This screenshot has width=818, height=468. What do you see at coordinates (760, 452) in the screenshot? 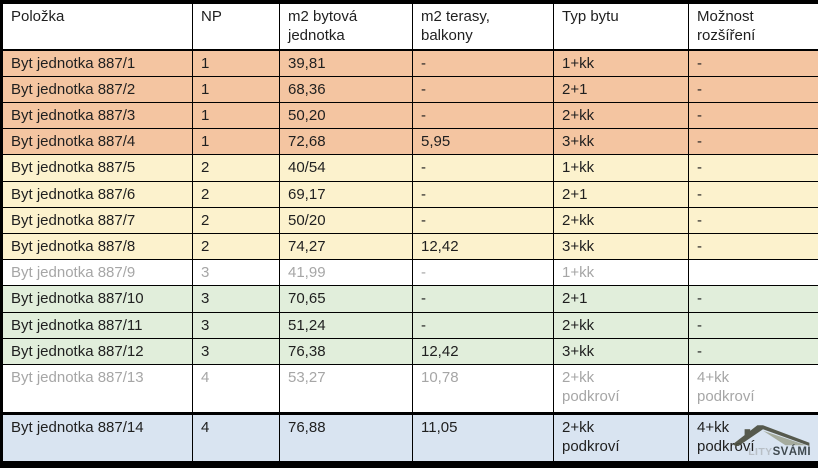
I see `logo-text-light: LITY` at bounding box center [760, 452].